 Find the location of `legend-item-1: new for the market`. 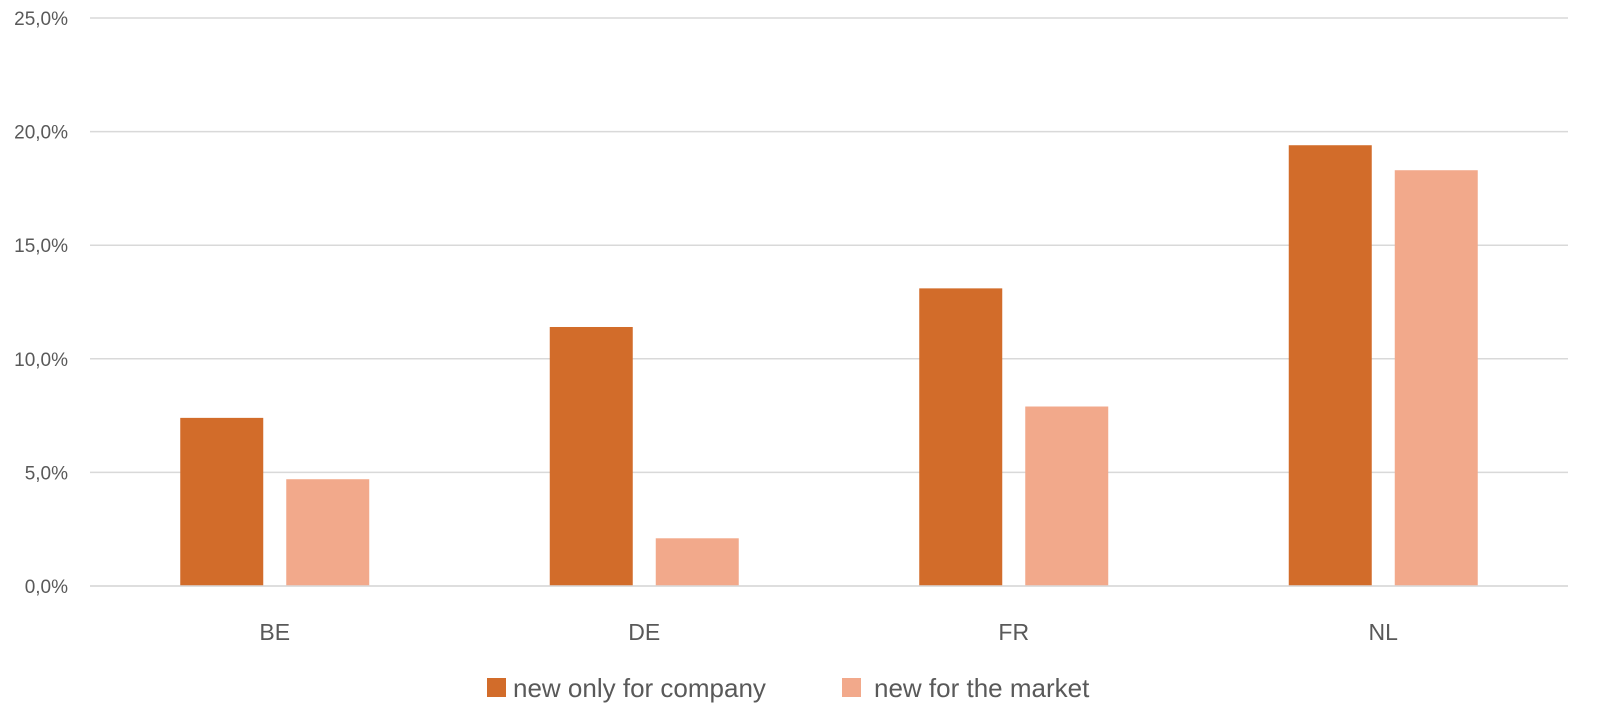

legend-item-1: new for the market is located at coordinates (966, 688).